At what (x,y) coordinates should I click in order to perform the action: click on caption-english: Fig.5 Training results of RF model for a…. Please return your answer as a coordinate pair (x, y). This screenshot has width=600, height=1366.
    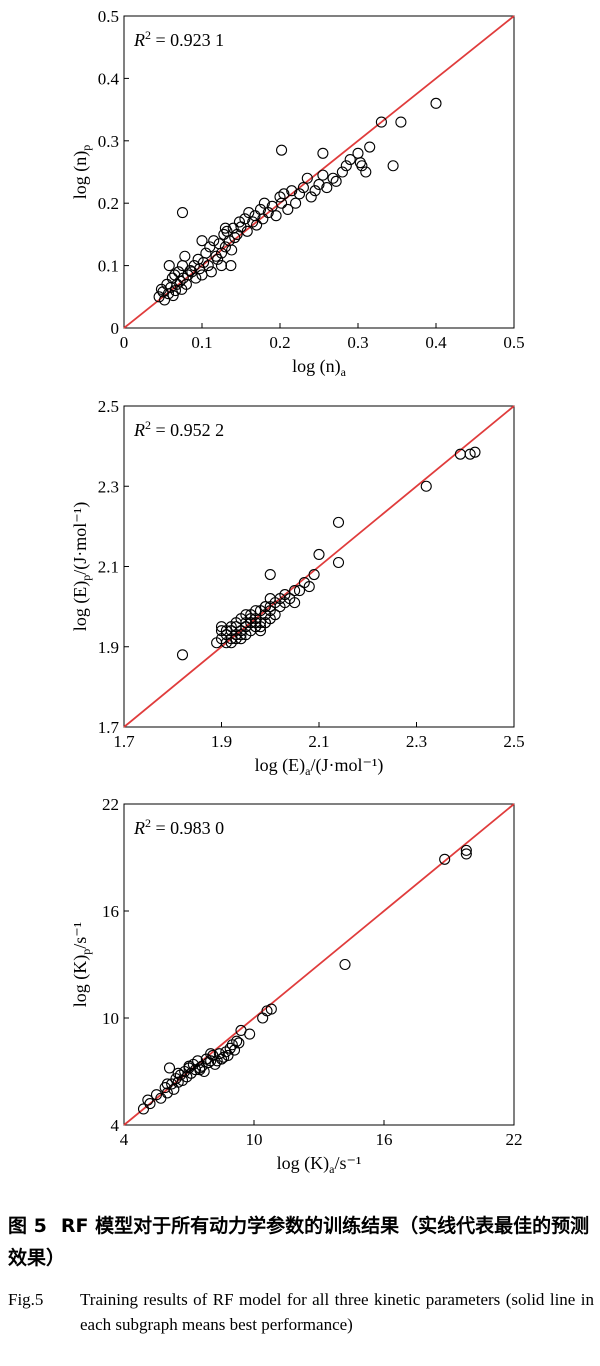
    Looking at the image, I should click on (301, 1312).